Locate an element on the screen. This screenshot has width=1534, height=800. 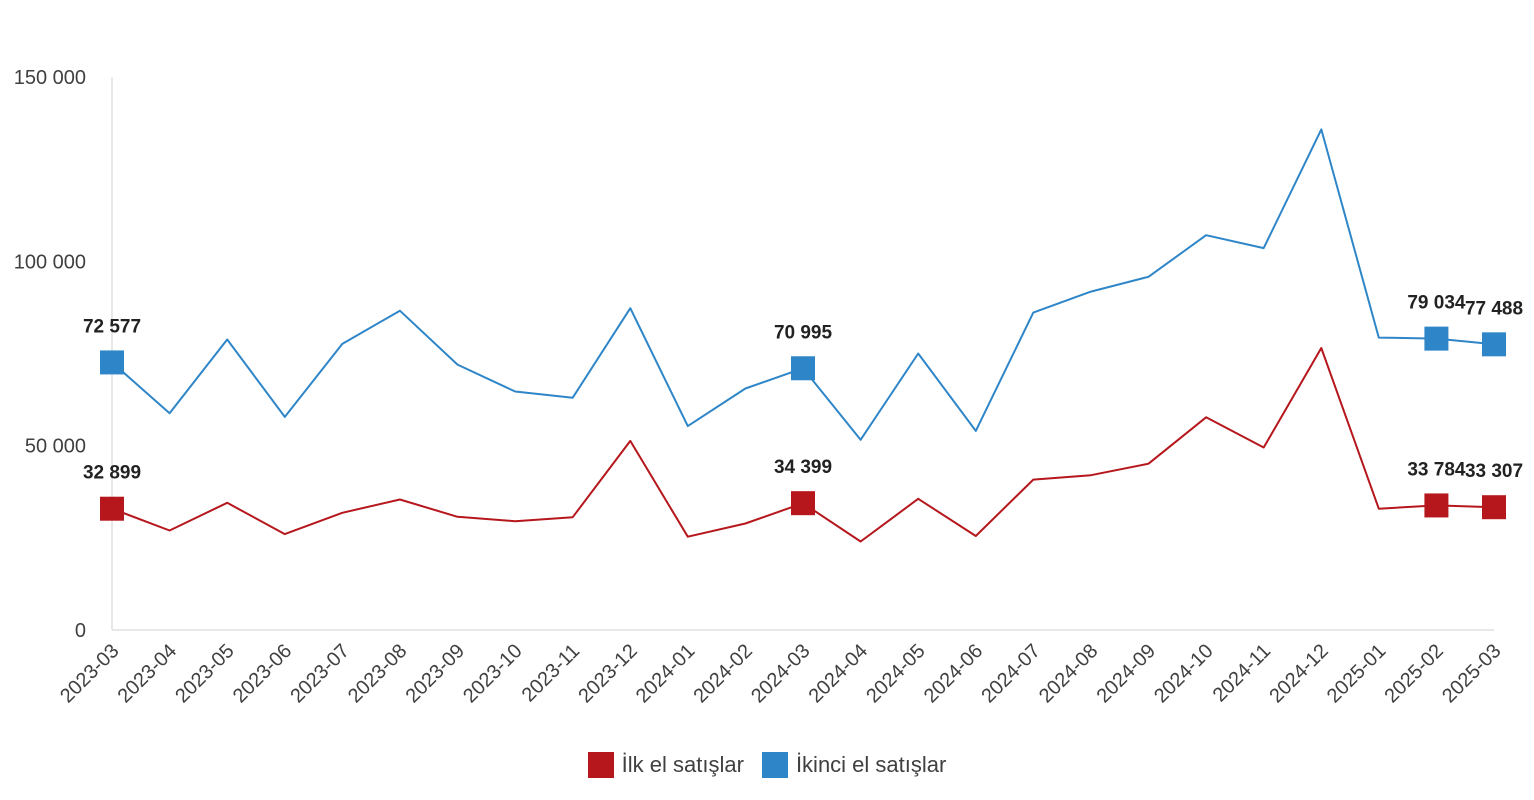
x-tick-label: 2024-02 is located at coordinates (722, 673).